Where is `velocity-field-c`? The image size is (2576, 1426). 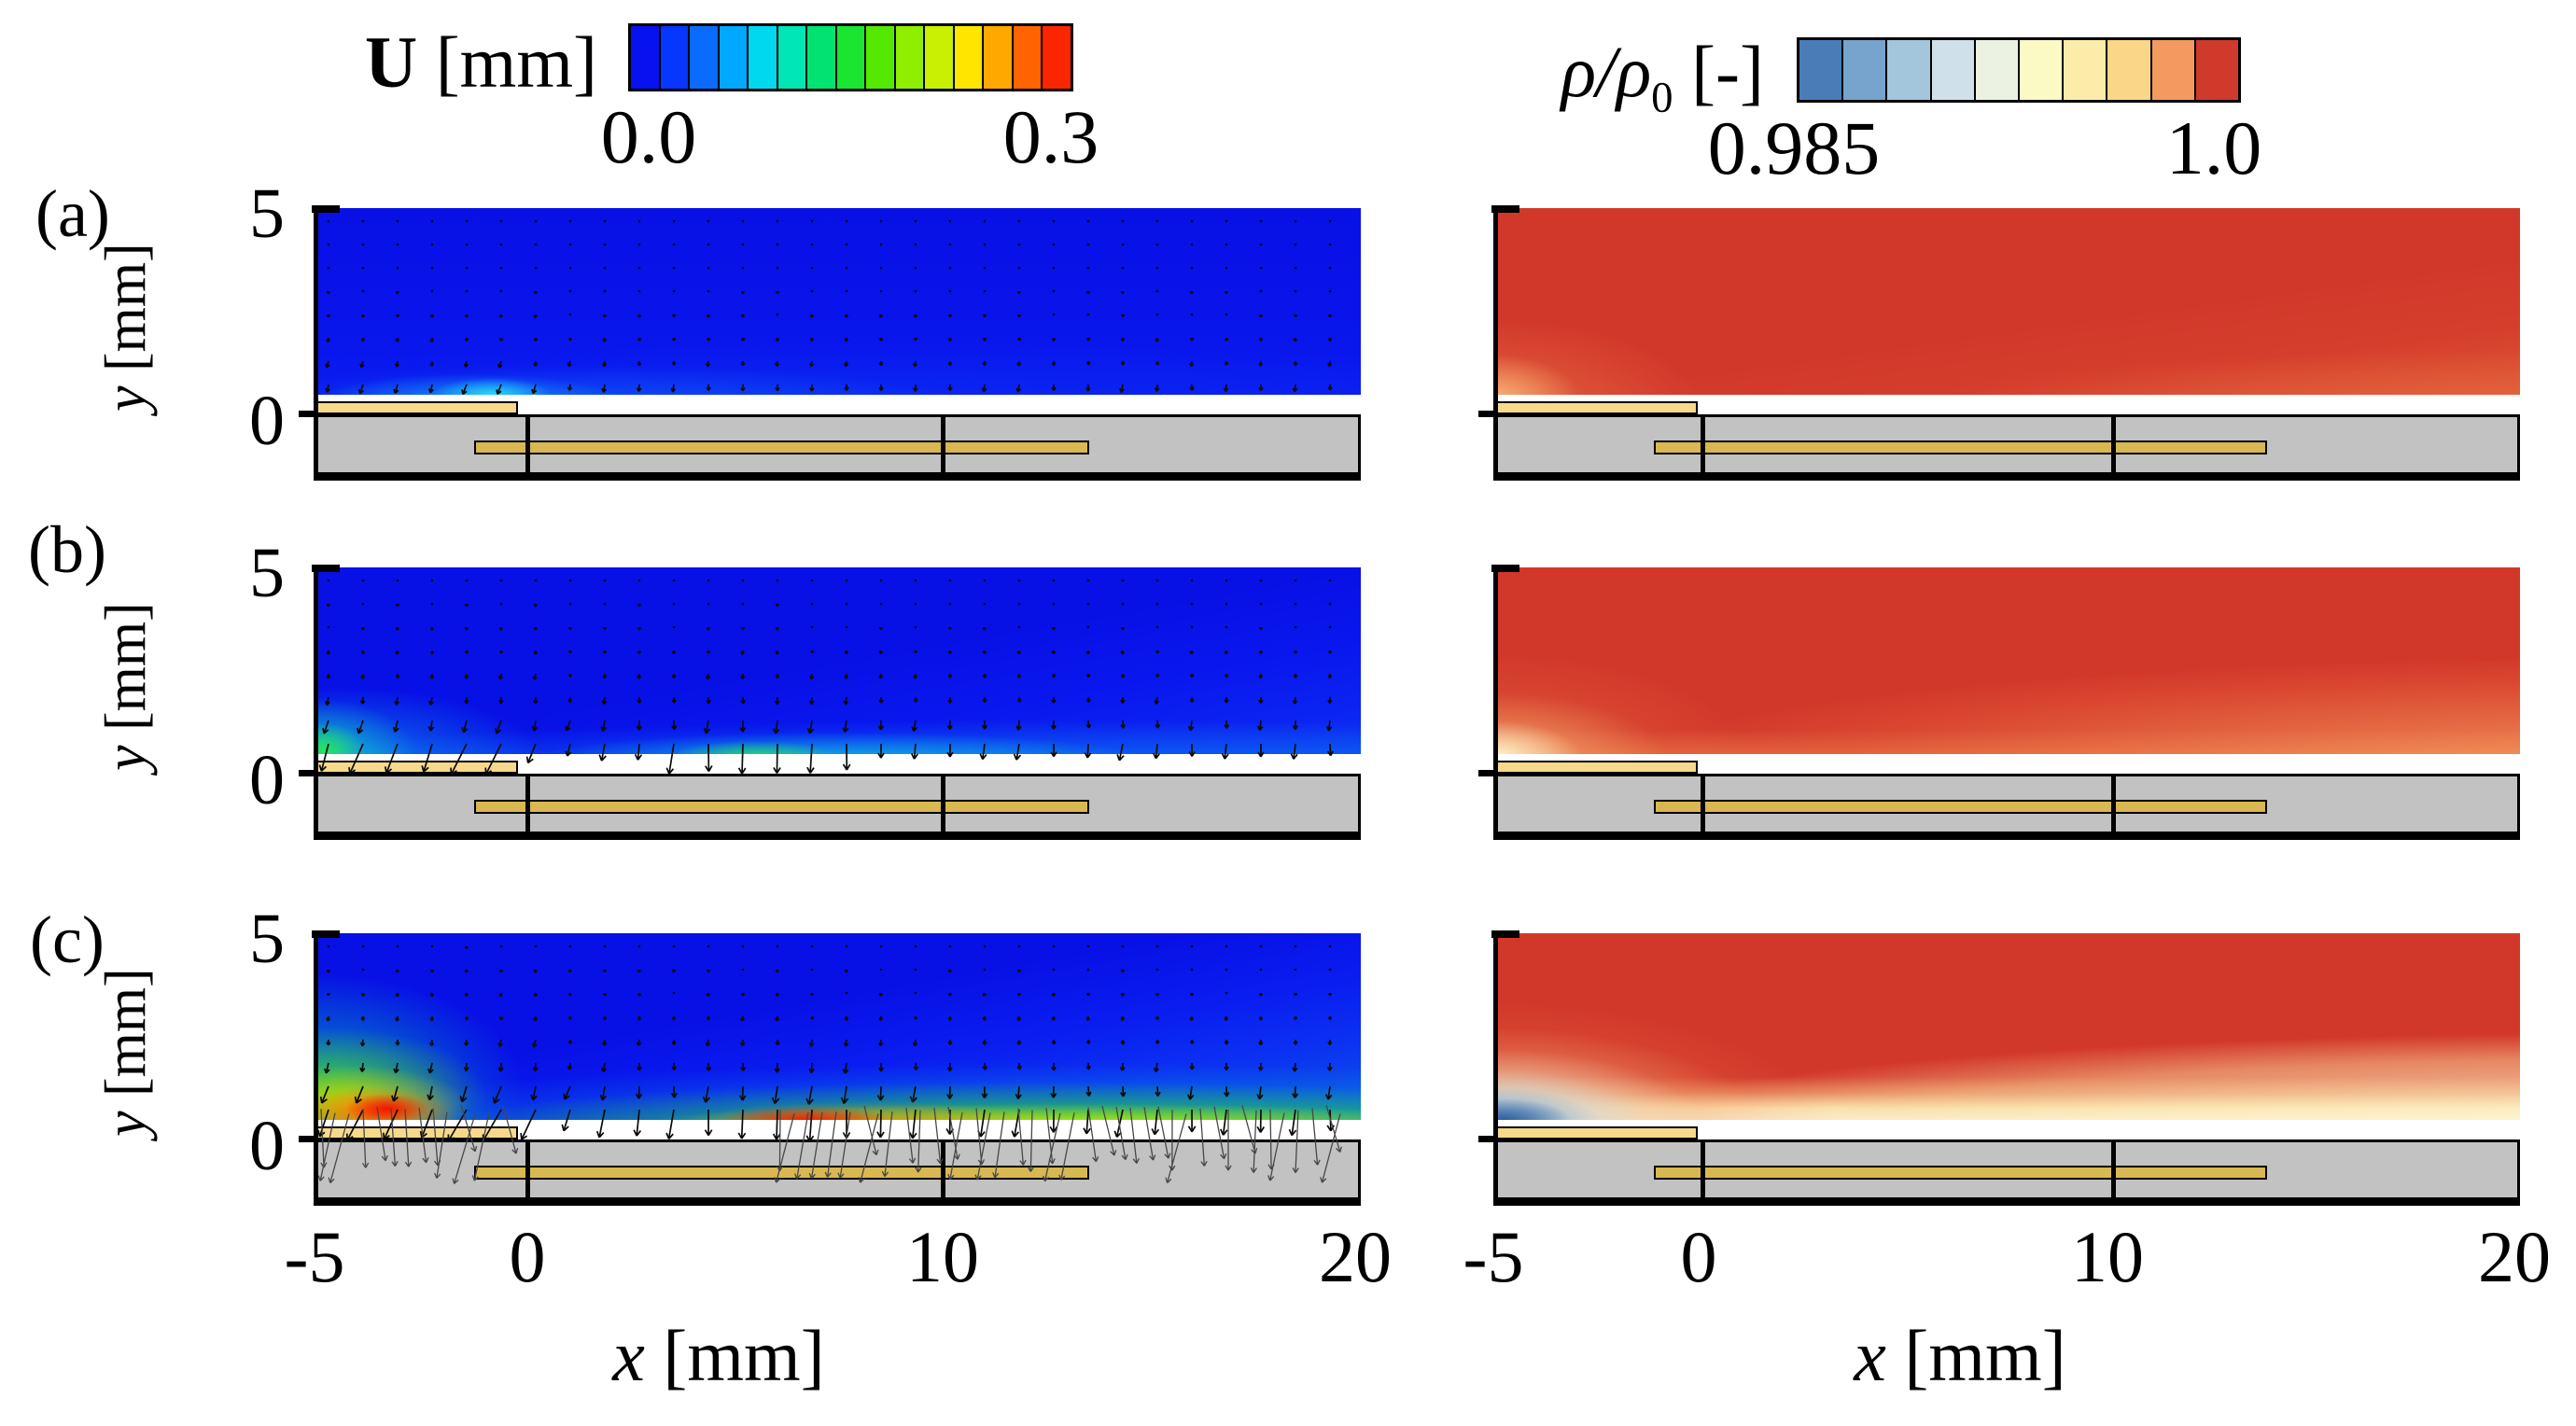
velocity-field-c is located at coordinates (837, 1026).